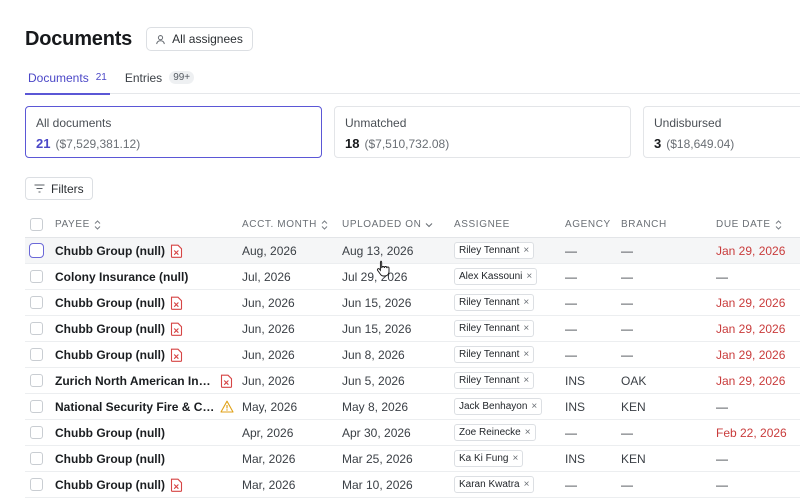 This screenshot has height=499, width=800. I want to click on uploaded-on-cell: Jul 29, 2026, so click(375, 276).